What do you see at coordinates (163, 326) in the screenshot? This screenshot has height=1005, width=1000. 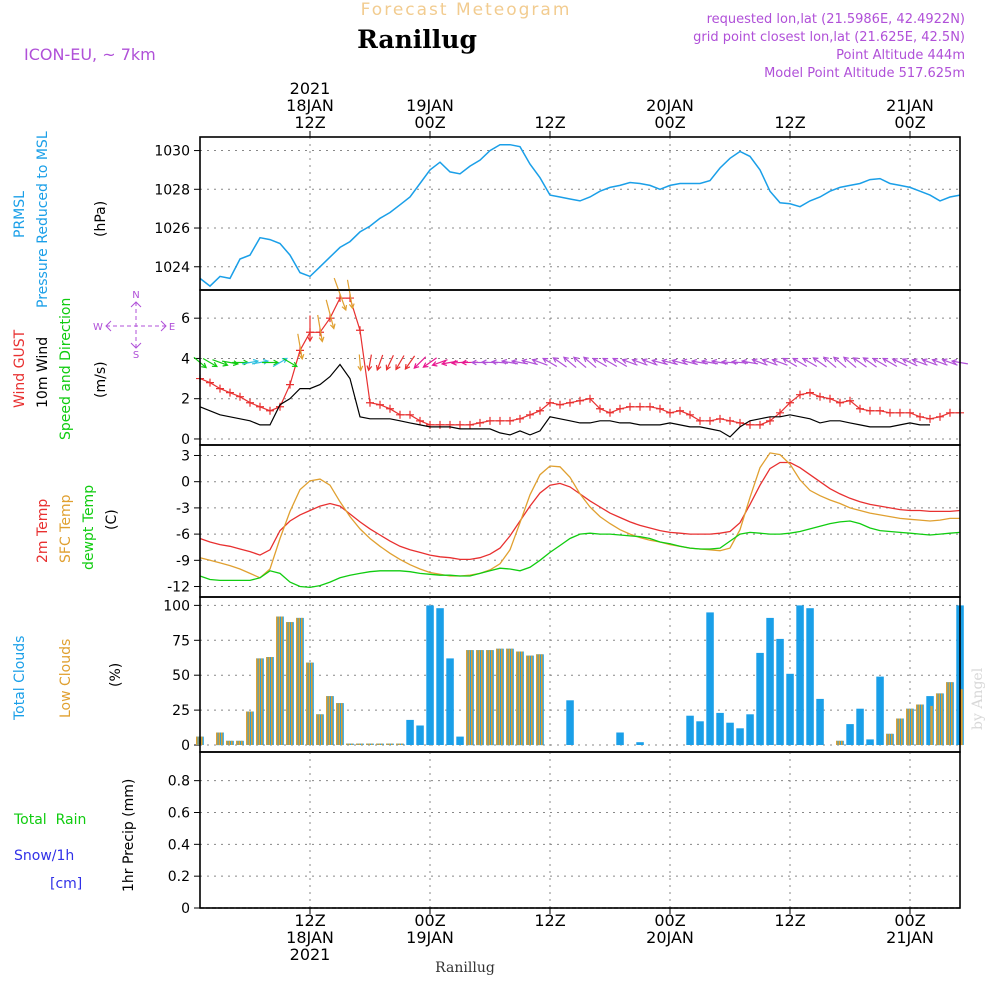 I see `compass-arrow-e` at bounding box center [163, 326].